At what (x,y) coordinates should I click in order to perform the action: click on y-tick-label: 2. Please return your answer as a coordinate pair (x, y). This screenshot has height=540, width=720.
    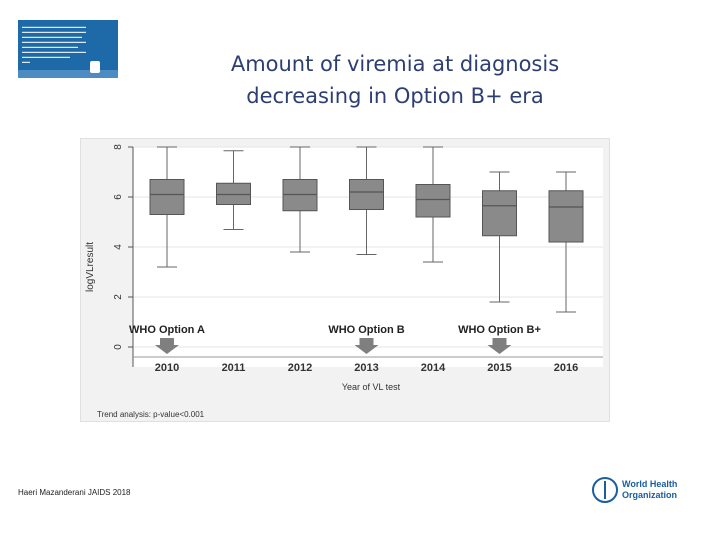
    Looking at the image, I should click on (118, 297).